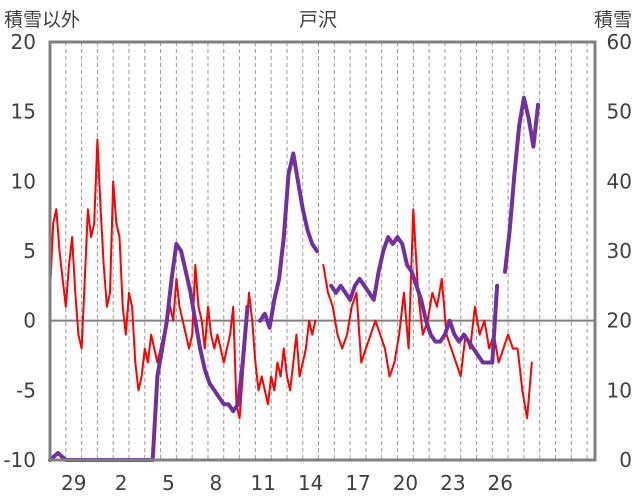  What do you see at coordinates (23, 181) in the screenshot?
I see `left-y-tick-label: 10` at bounding box center [23, 181].